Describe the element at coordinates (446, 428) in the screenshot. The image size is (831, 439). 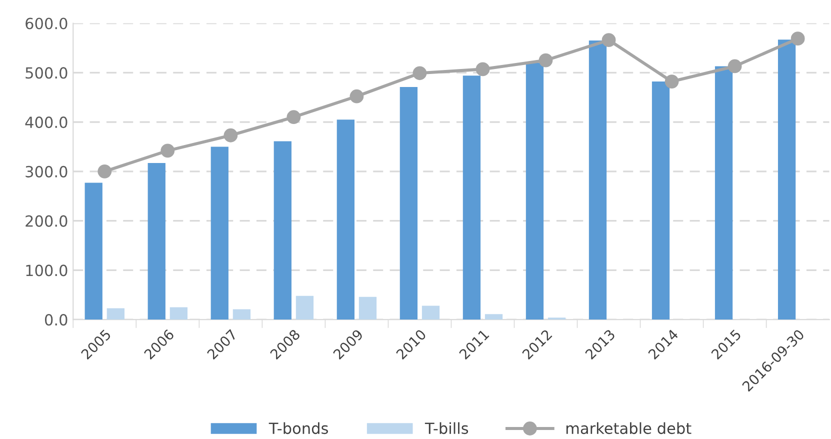
I see `legend-label: T-bills` at that location.